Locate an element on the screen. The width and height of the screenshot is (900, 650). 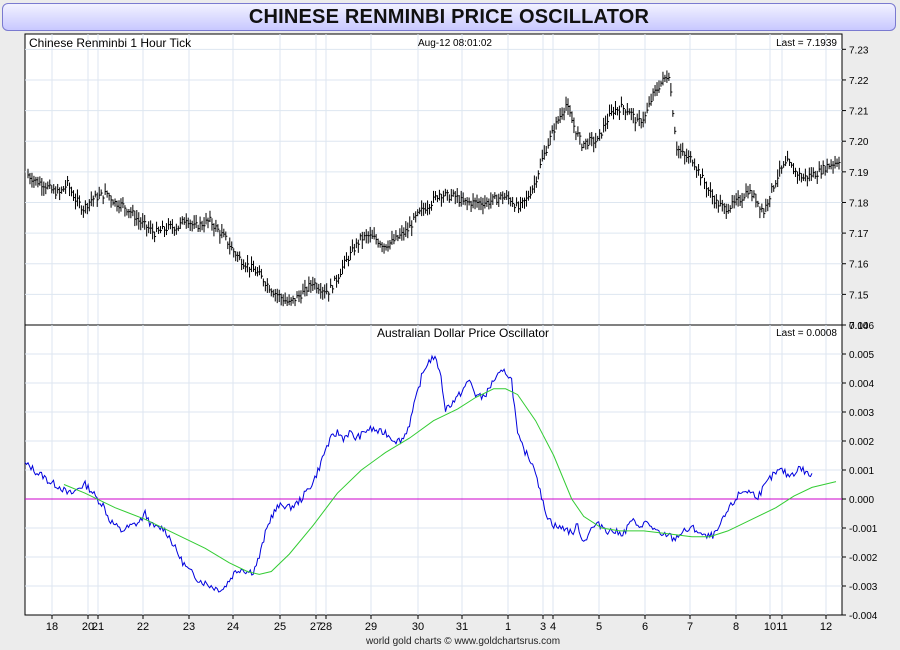
x-tick-label: 6 is located at coordinates (645, 627).